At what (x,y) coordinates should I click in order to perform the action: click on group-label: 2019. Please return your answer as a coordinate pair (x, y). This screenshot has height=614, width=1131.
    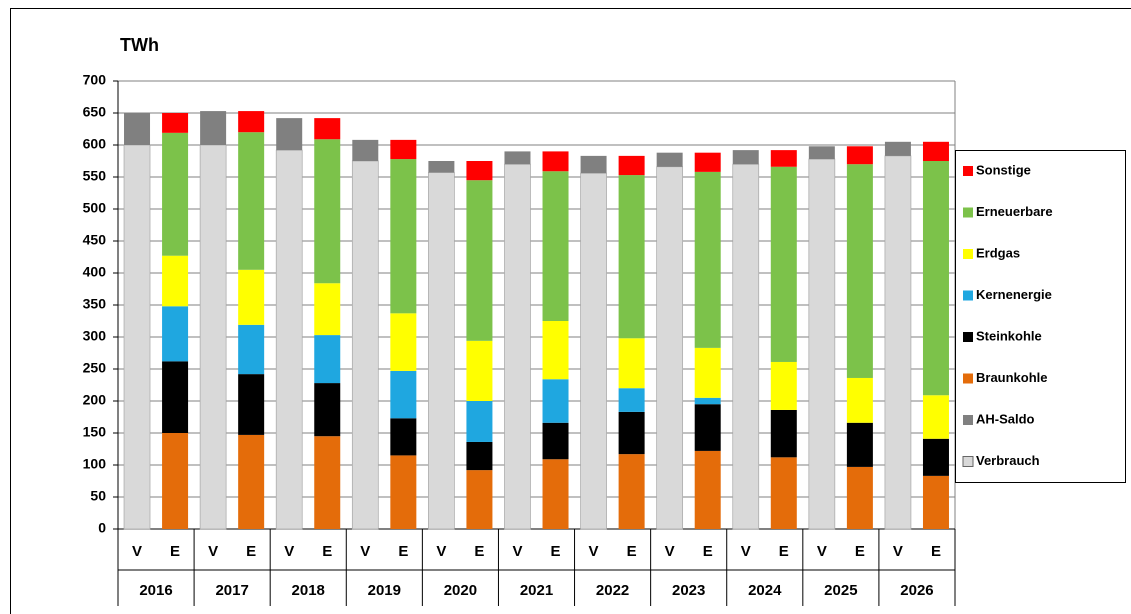
    Looking at the image, I should click on (384, 590).